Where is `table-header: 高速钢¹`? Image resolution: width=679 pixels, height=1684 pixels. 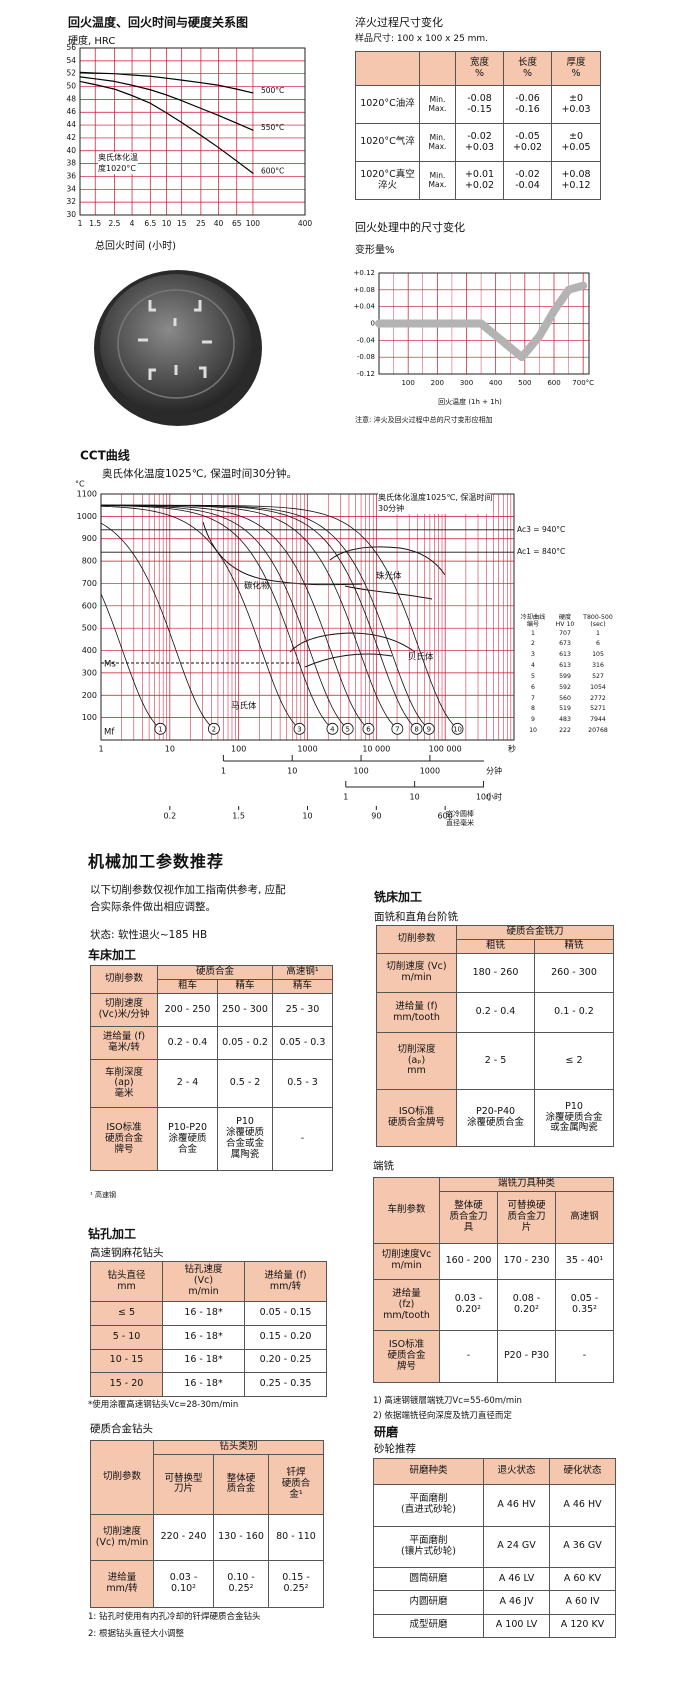
table-header: 高速钢¹ is located at coordinates (303, 972).